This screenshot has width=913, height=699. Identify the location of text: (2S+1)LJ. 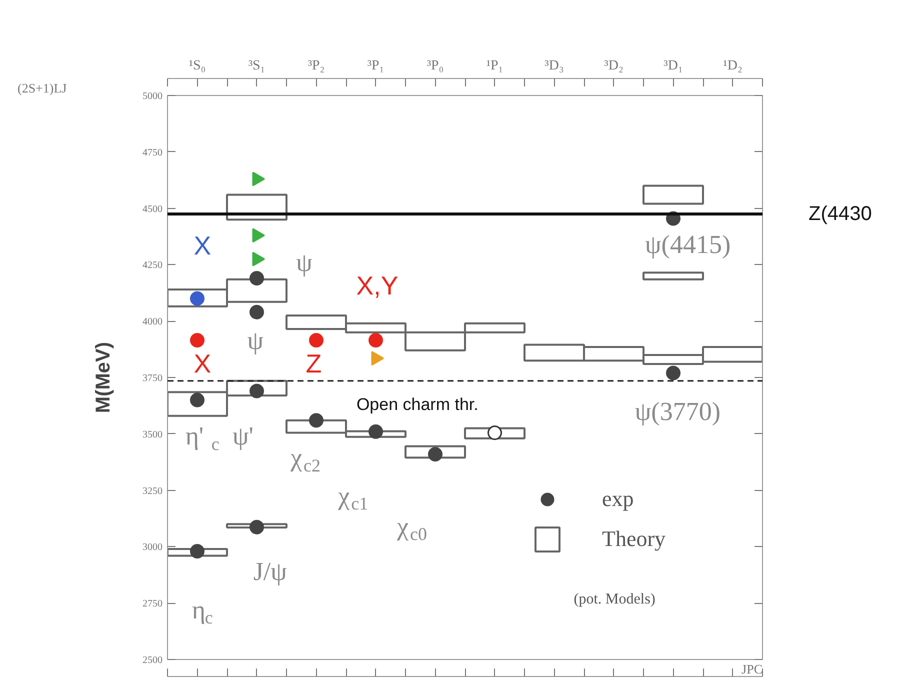
(42, 88).